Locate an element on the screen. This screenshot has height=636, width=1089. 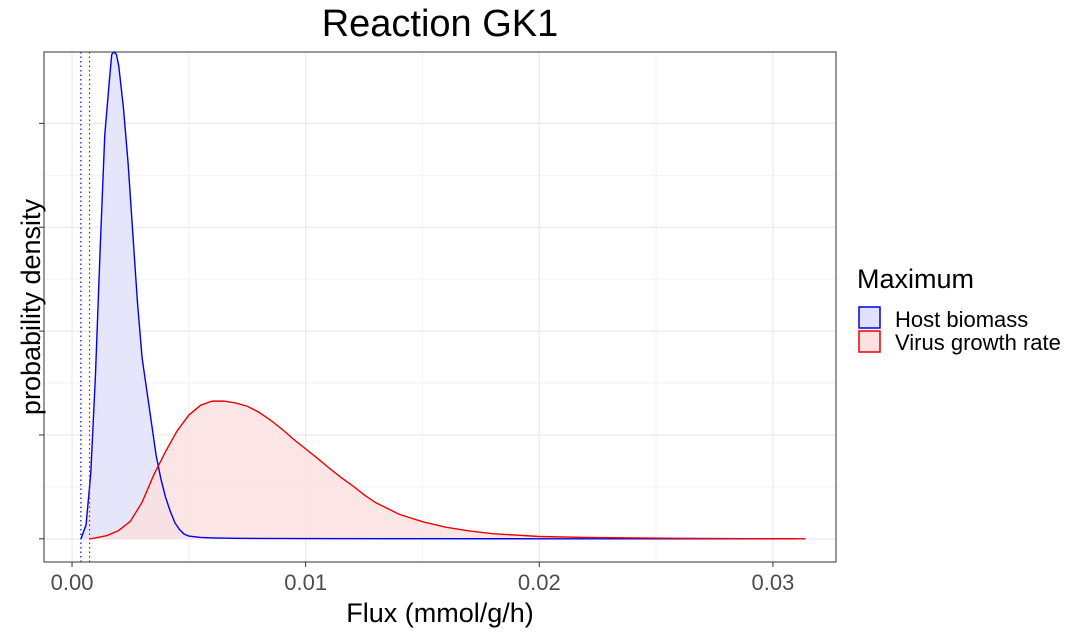
density-line-virus-growth-rate is located at coordinates (447, 470).